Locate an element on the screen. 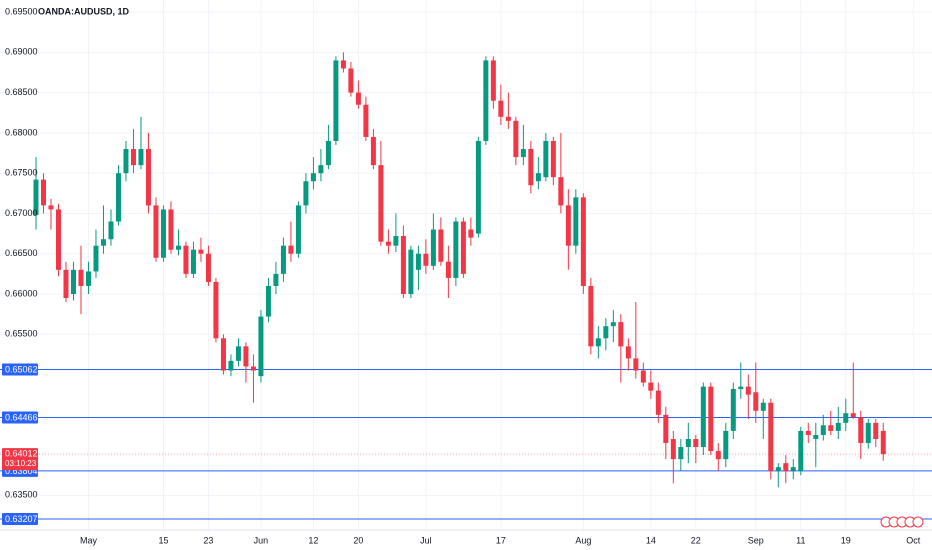  x-tick-label: Sep is located at coordinates (756, 540).